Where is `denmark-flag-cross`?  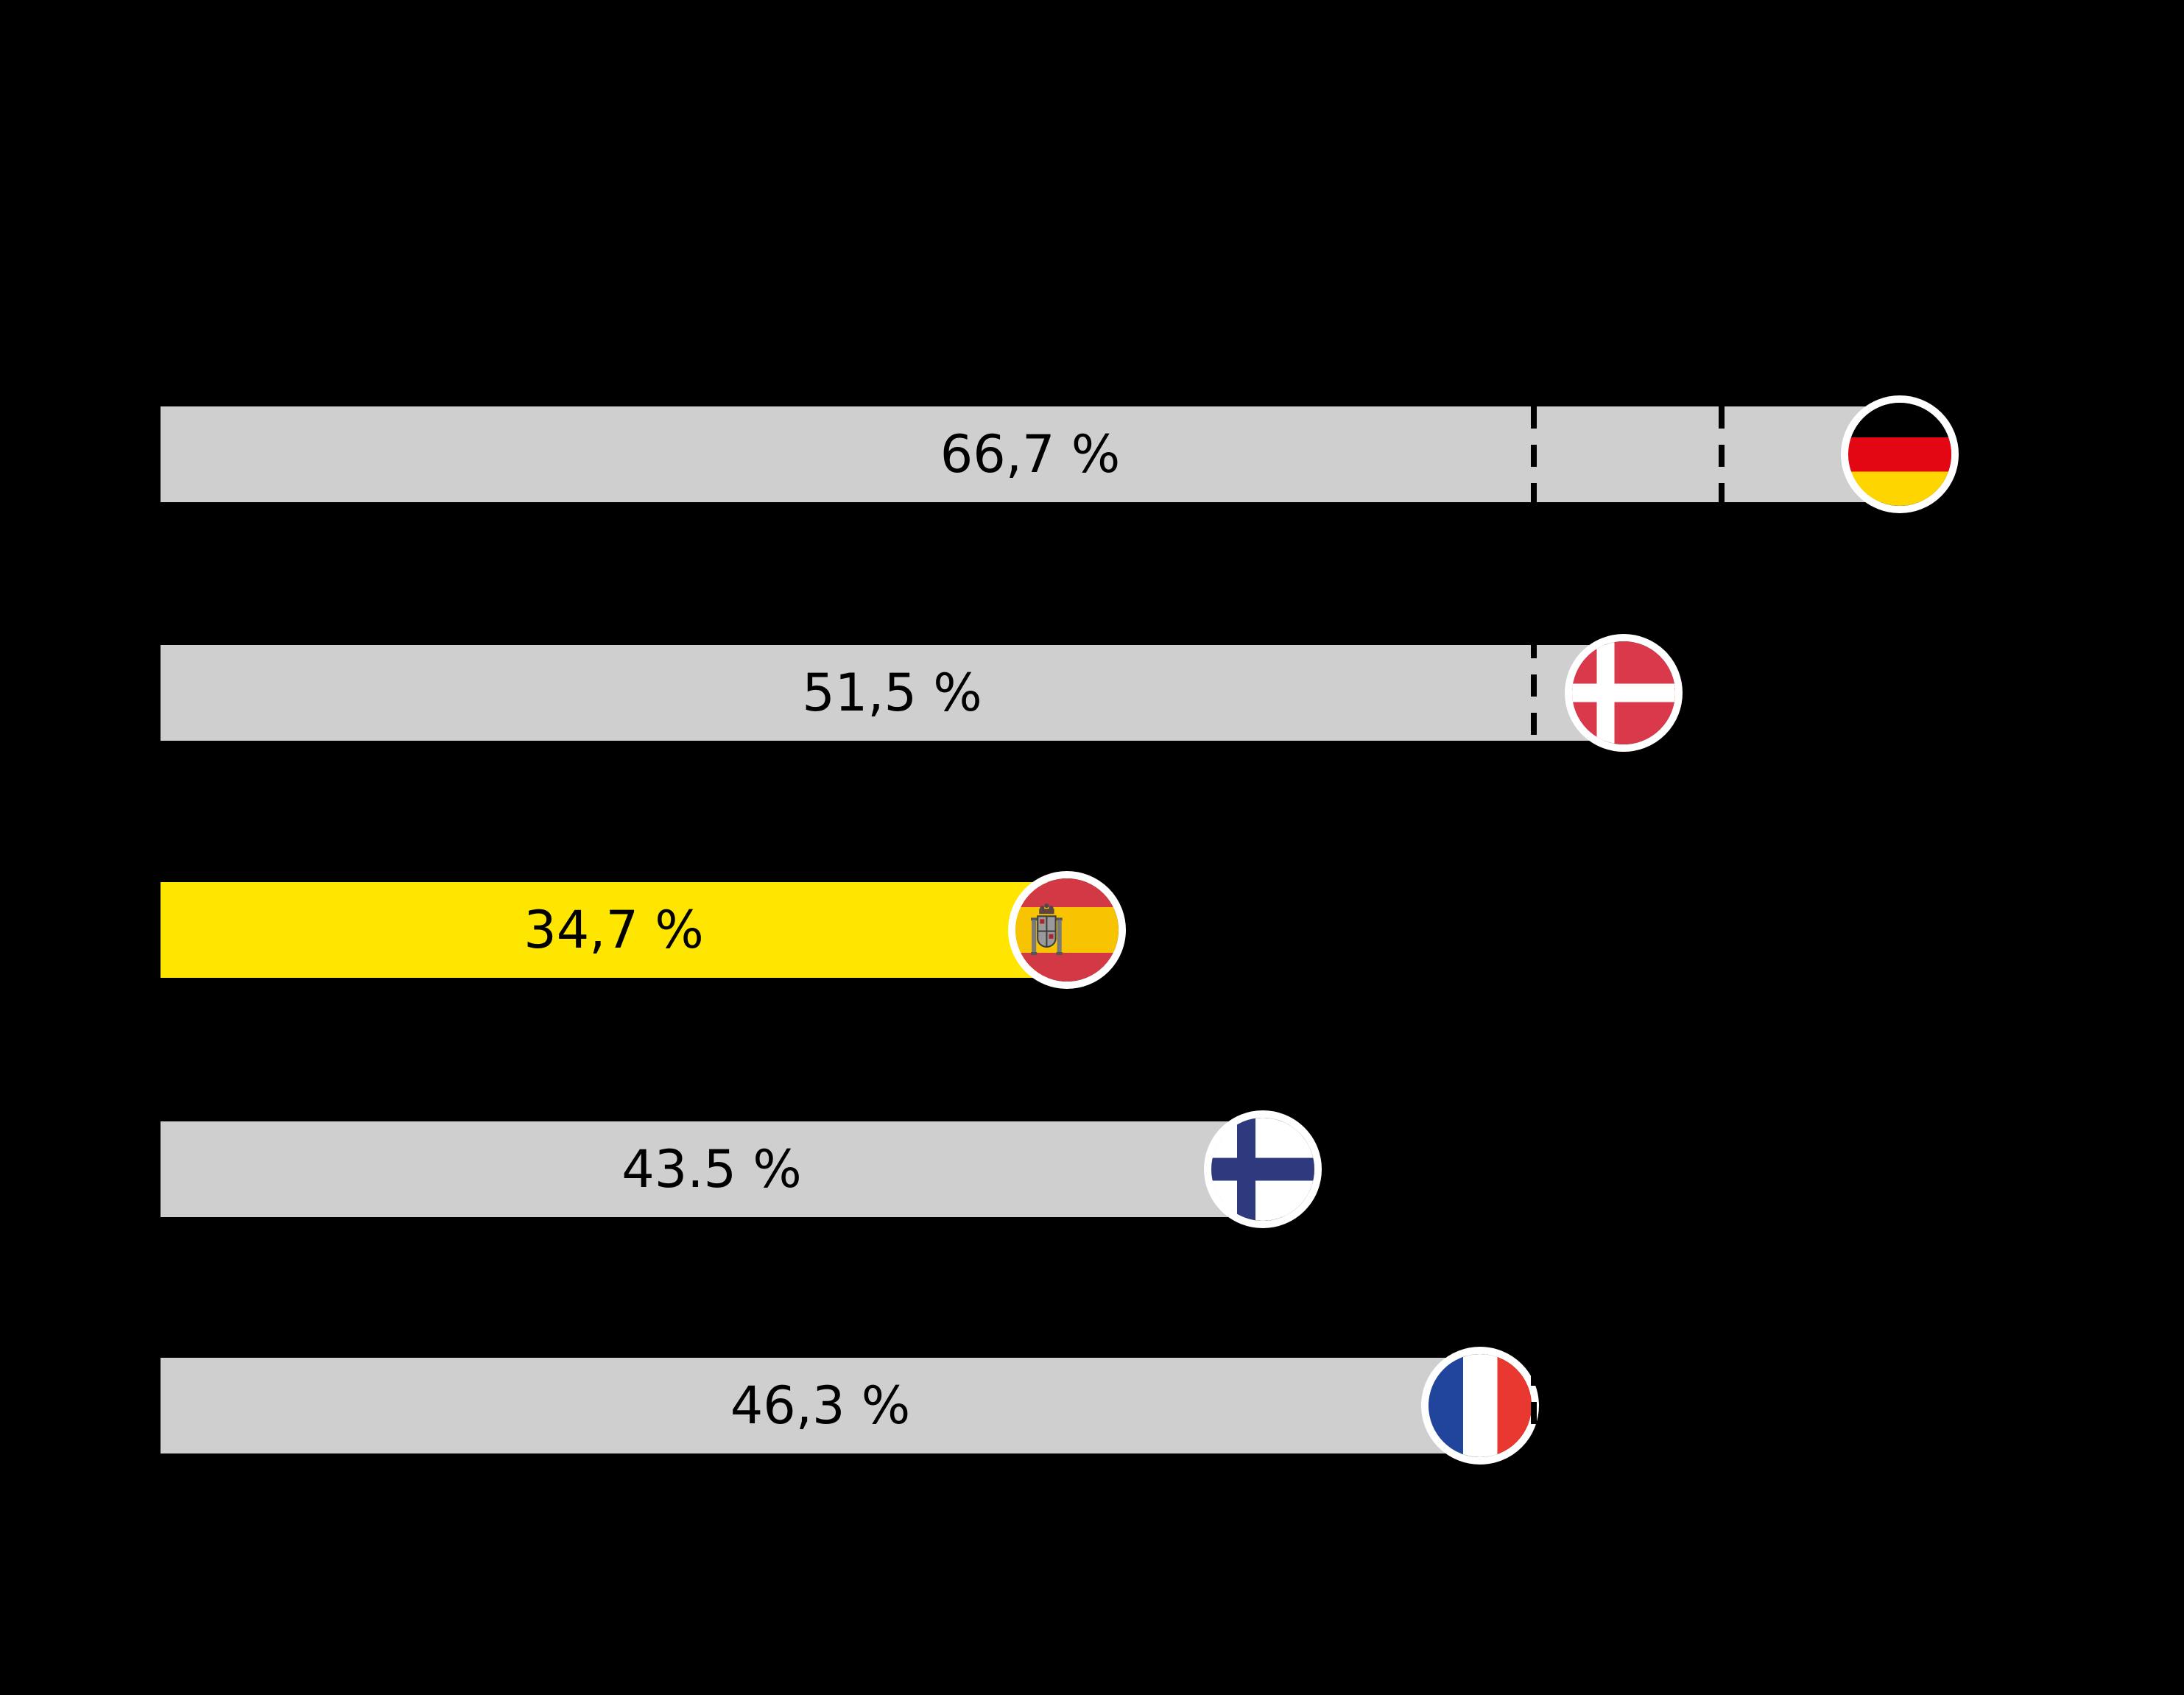 denmark-flag-cross is located at coordinates (1623, 692).